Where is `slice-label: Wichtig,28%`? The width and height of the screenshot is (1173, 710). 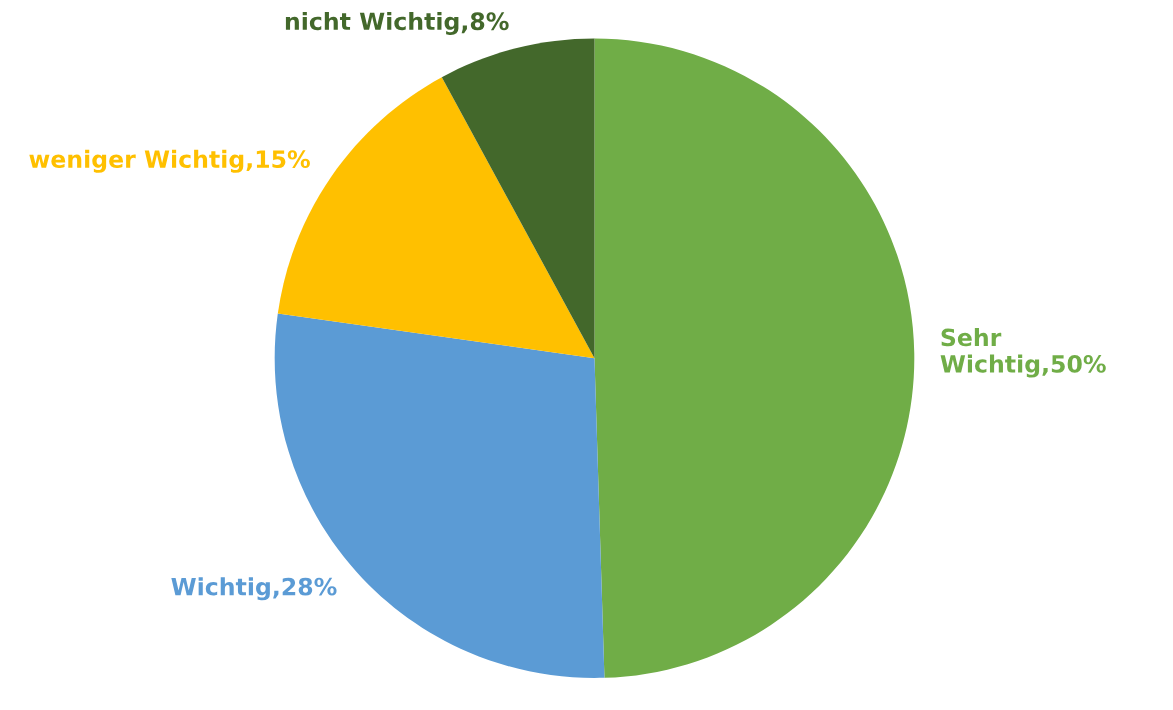 slice-label: Wichtig,28% is located at coordinates (254, 589).